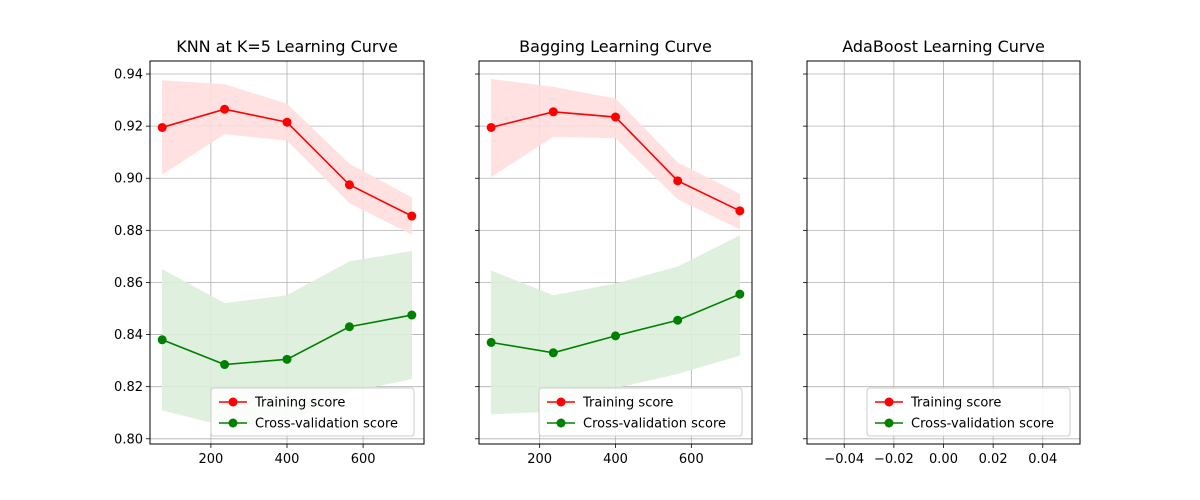 Image resolution: width=1200 pixels, height=500 pixels. Describe the element at coordinates (128, 179) in the screenshot. I see `y-tick-label: 0.90` at that location.